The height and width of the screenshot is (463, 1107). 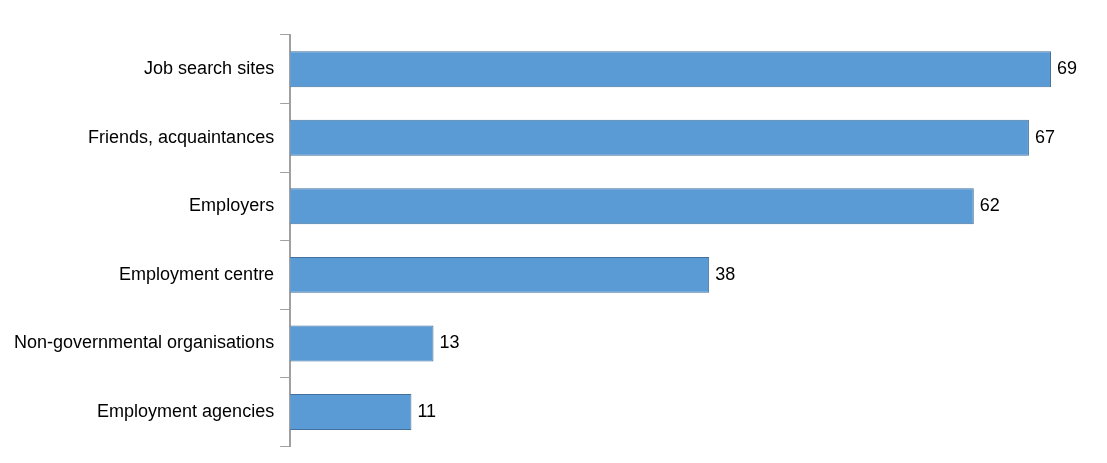 I want to click on data-label: 69, so click(x=1066, y=68).